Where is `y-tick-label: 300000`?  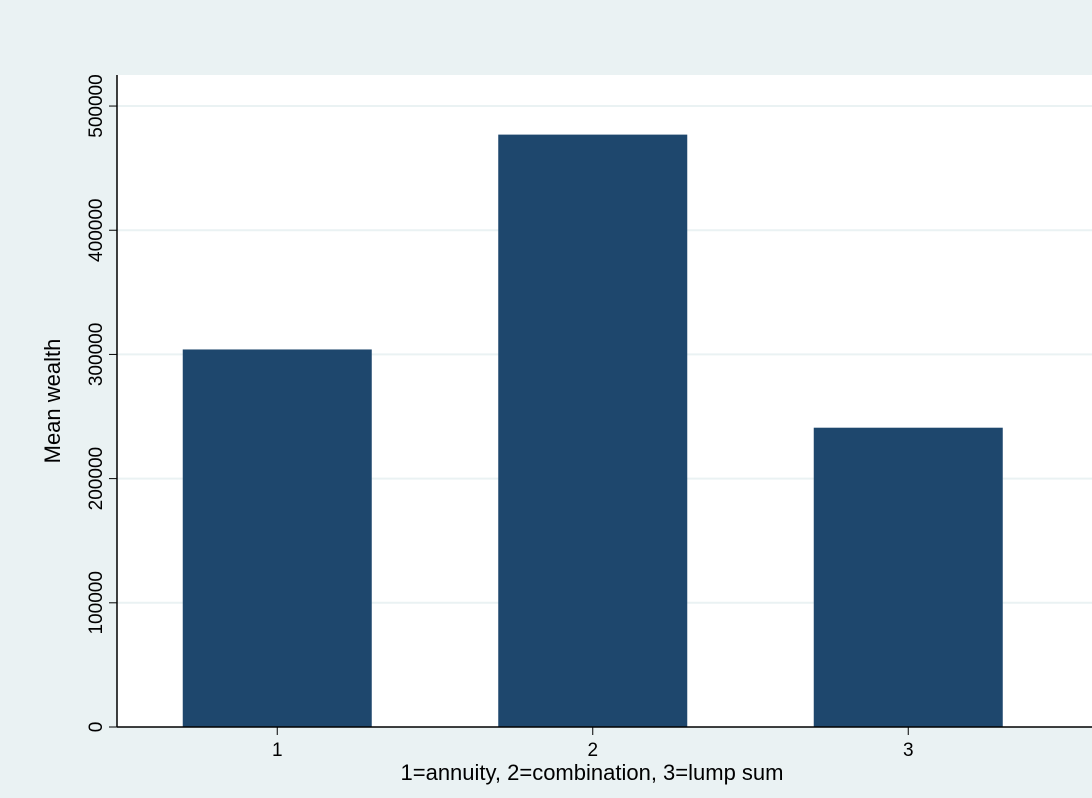
y-tick-label: 300000 is located at coordinates (96, 354).